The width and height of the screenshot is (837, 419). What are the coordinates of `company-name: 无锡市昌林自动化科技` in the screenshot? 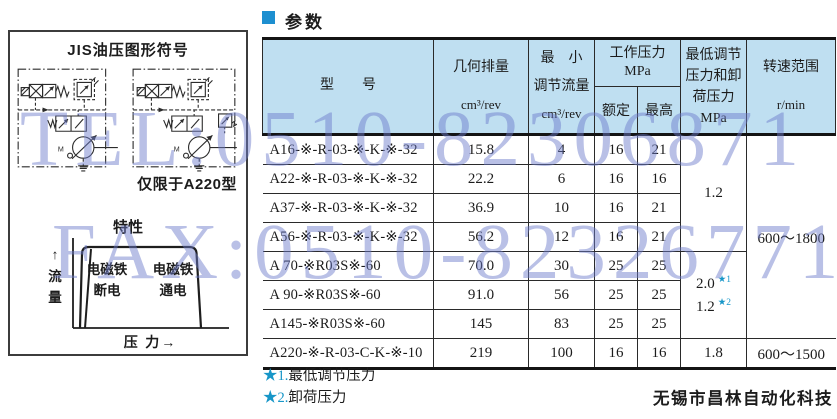 It's located at (743, 399).